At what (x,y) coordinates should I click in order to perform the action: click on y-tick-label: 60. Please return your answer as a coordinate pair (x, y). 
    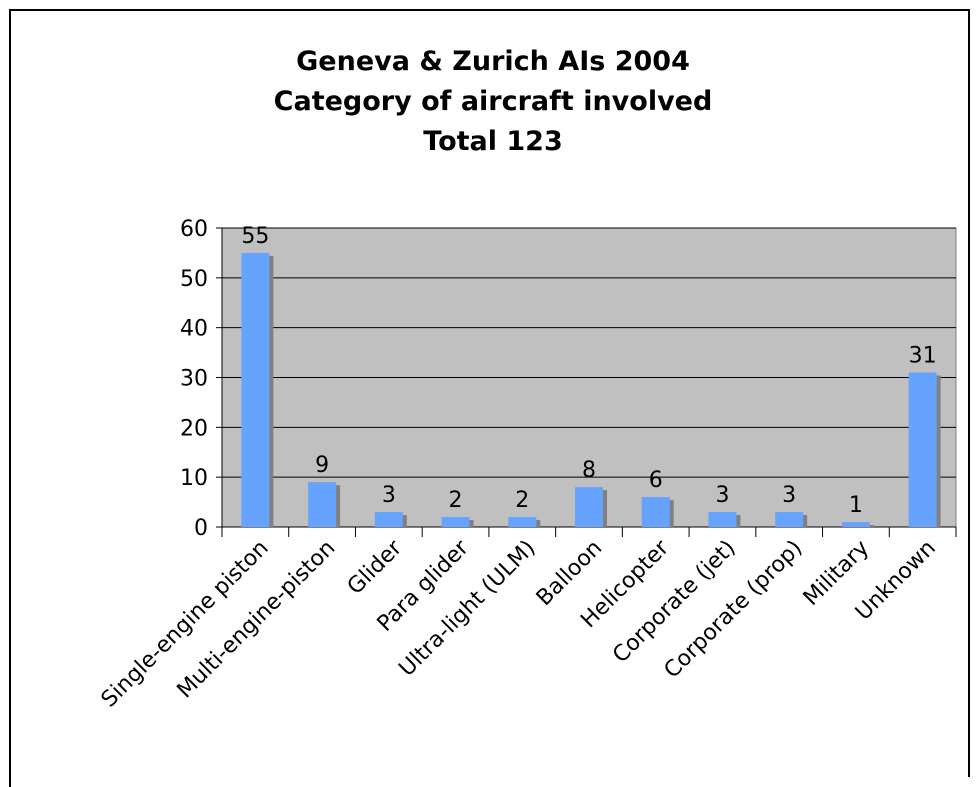
    Looking at the image, I should click on (194, 229).